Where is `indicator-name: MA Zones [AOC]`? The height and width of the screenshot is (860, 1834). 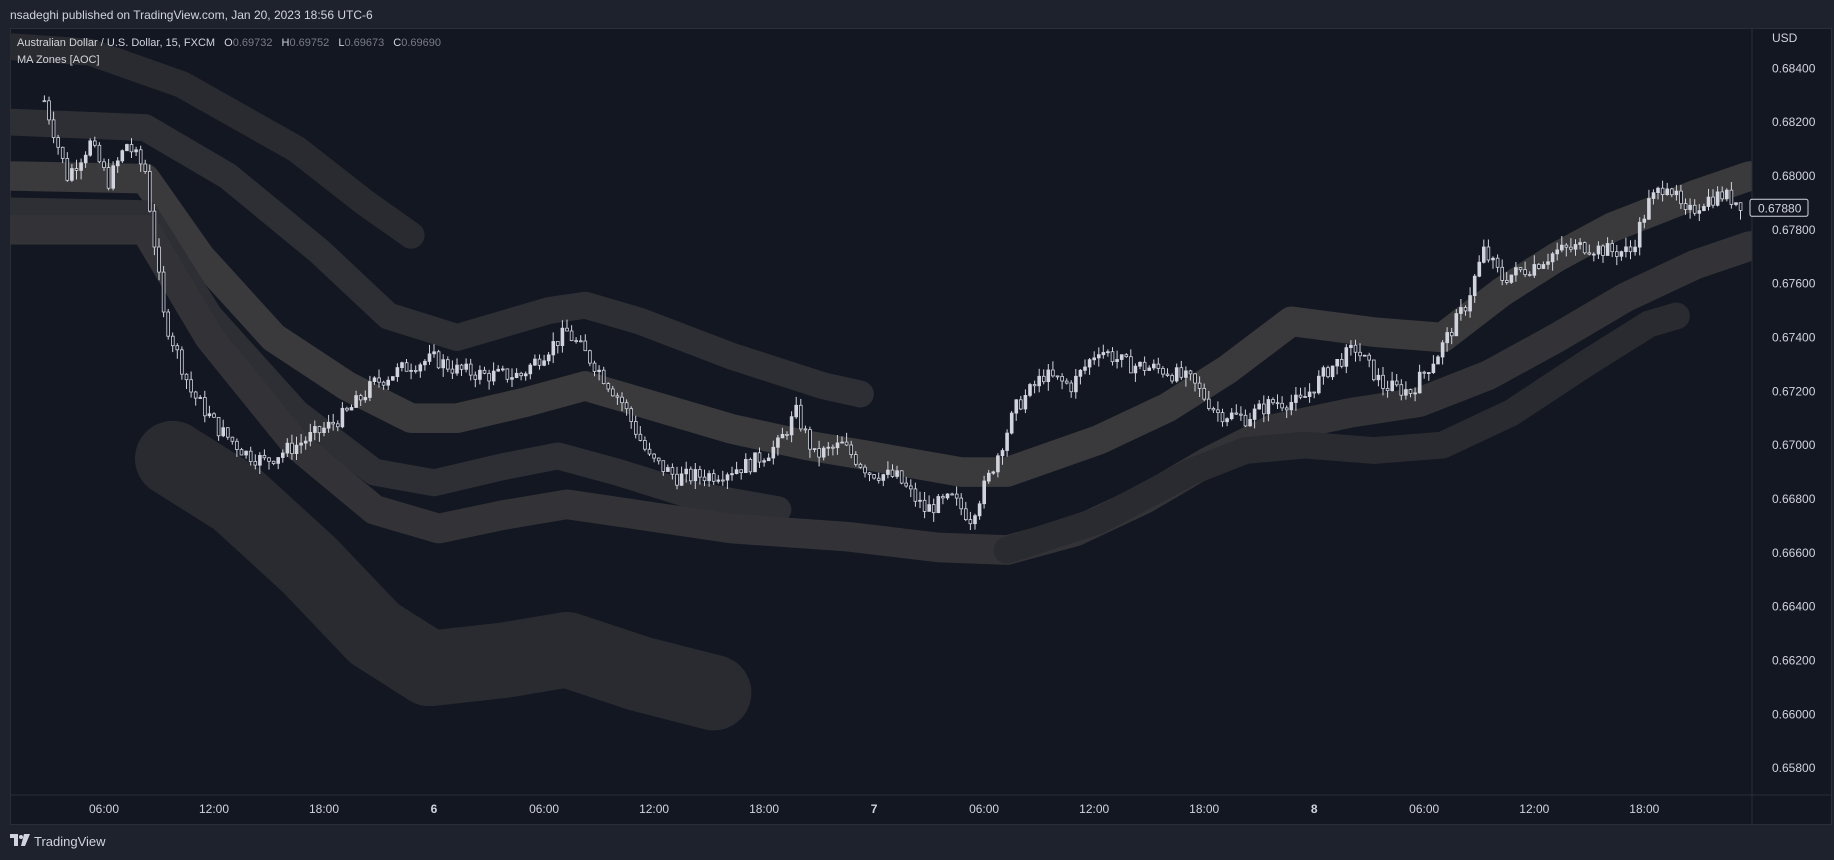
indicator-name: MA Zones [AOC] is located at coordinates (58, 60).